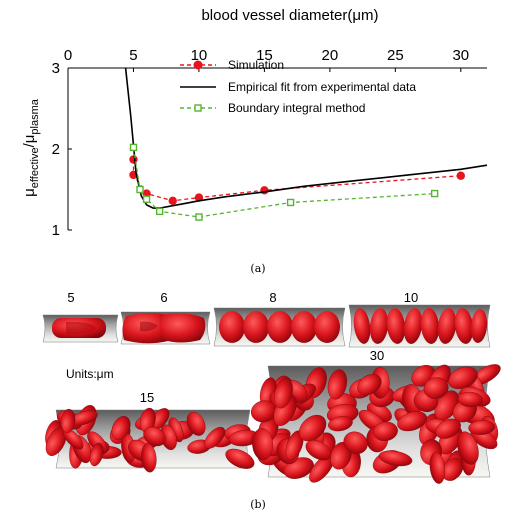 The height and width of the screenshot is (519, 516). What do you see at coordinates (70, 297) in the screenshot?
I see `tube-label-5: 5` at bounding box center [70, 297].